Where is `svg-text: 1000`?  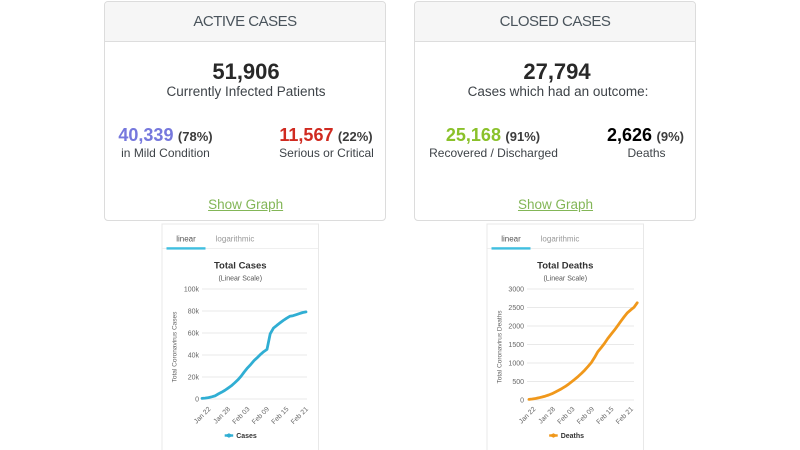
svg-text: 1000 is located at coordinates (516, 364).